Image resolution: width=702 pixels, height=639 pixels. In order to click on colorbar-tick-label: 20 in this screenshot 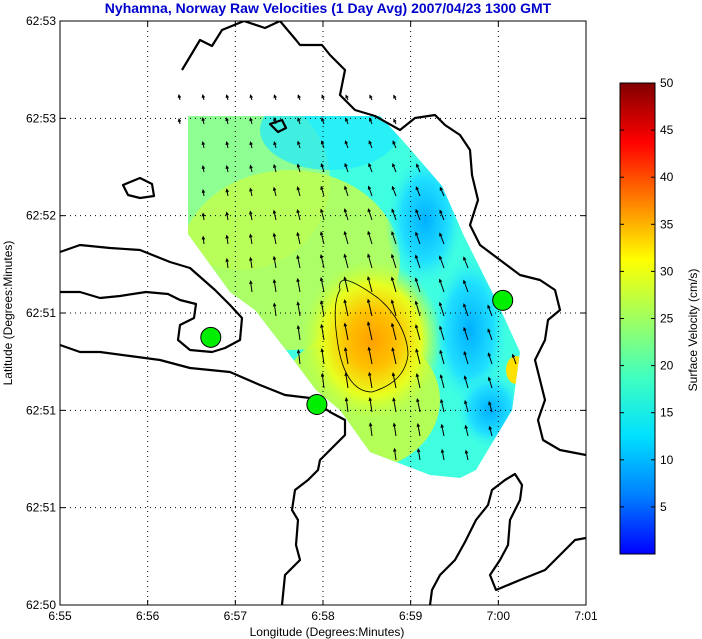, I will do `click(667, 366)`.